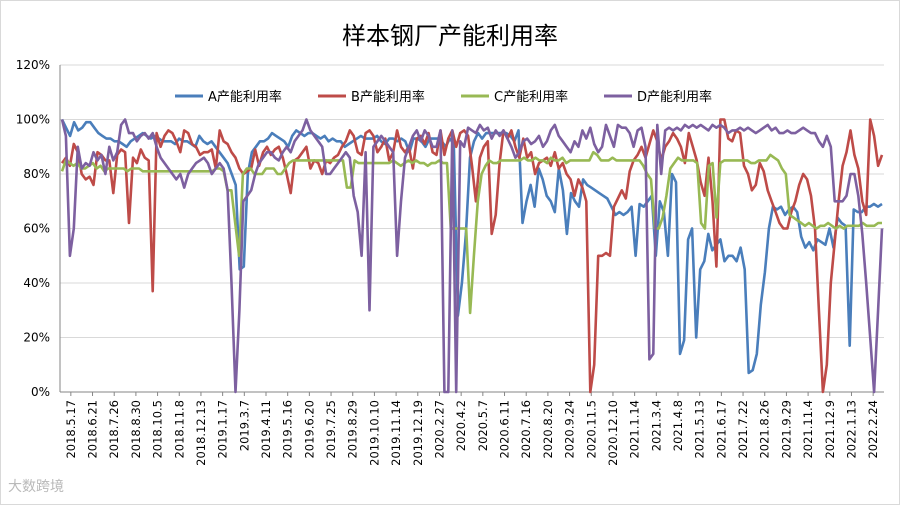 The width and height of the screenshot is (900, 505). Describe the element at coordinates (656, 425) in the screenshot. I see `x-tick-label: 2021.3.4` at that location.